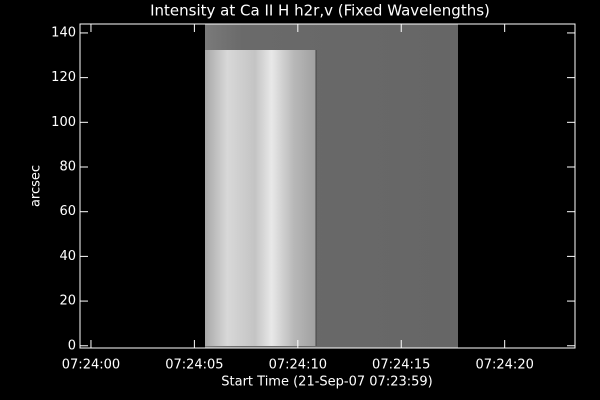 The width and height of the screenshot is (600, 400). What do you see at coordinates (63, 77) in the screenshot?
I see `y-tick-label: 120` at bounding box center [63, 77].